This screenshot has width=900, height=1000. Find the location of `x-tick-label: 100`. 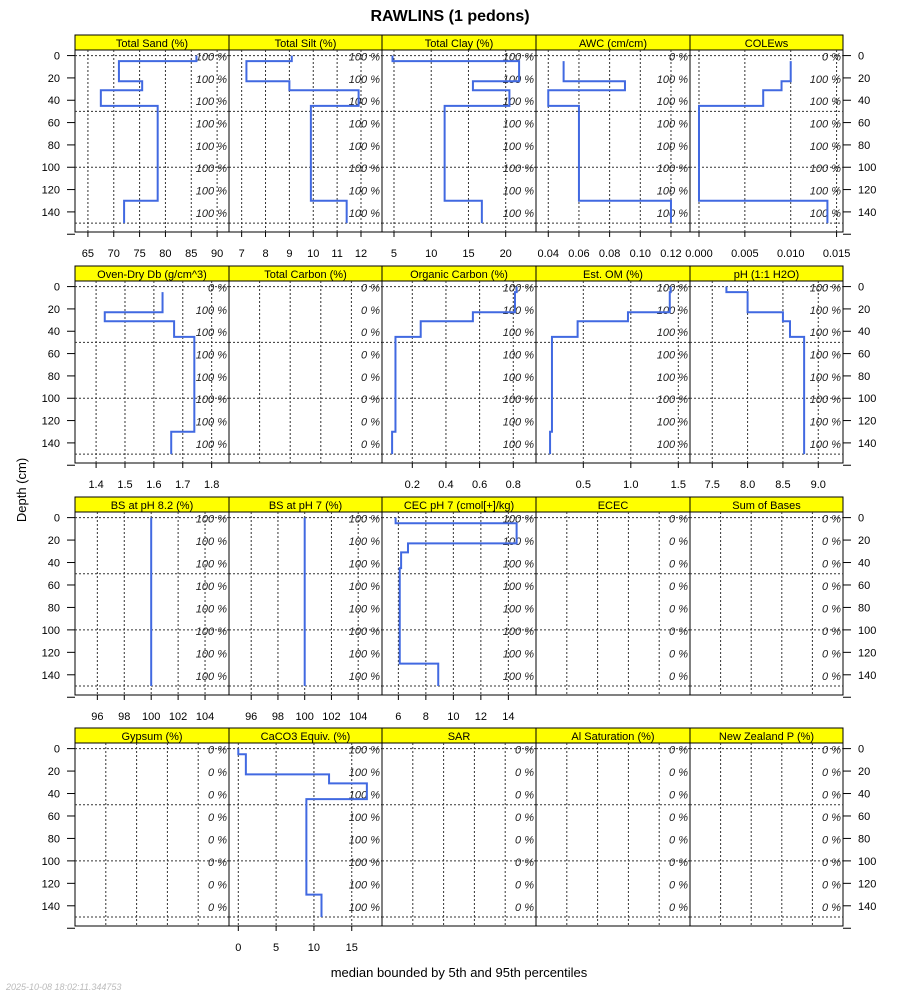

x-tick-label: 100 is located at coordinates (305, 717).